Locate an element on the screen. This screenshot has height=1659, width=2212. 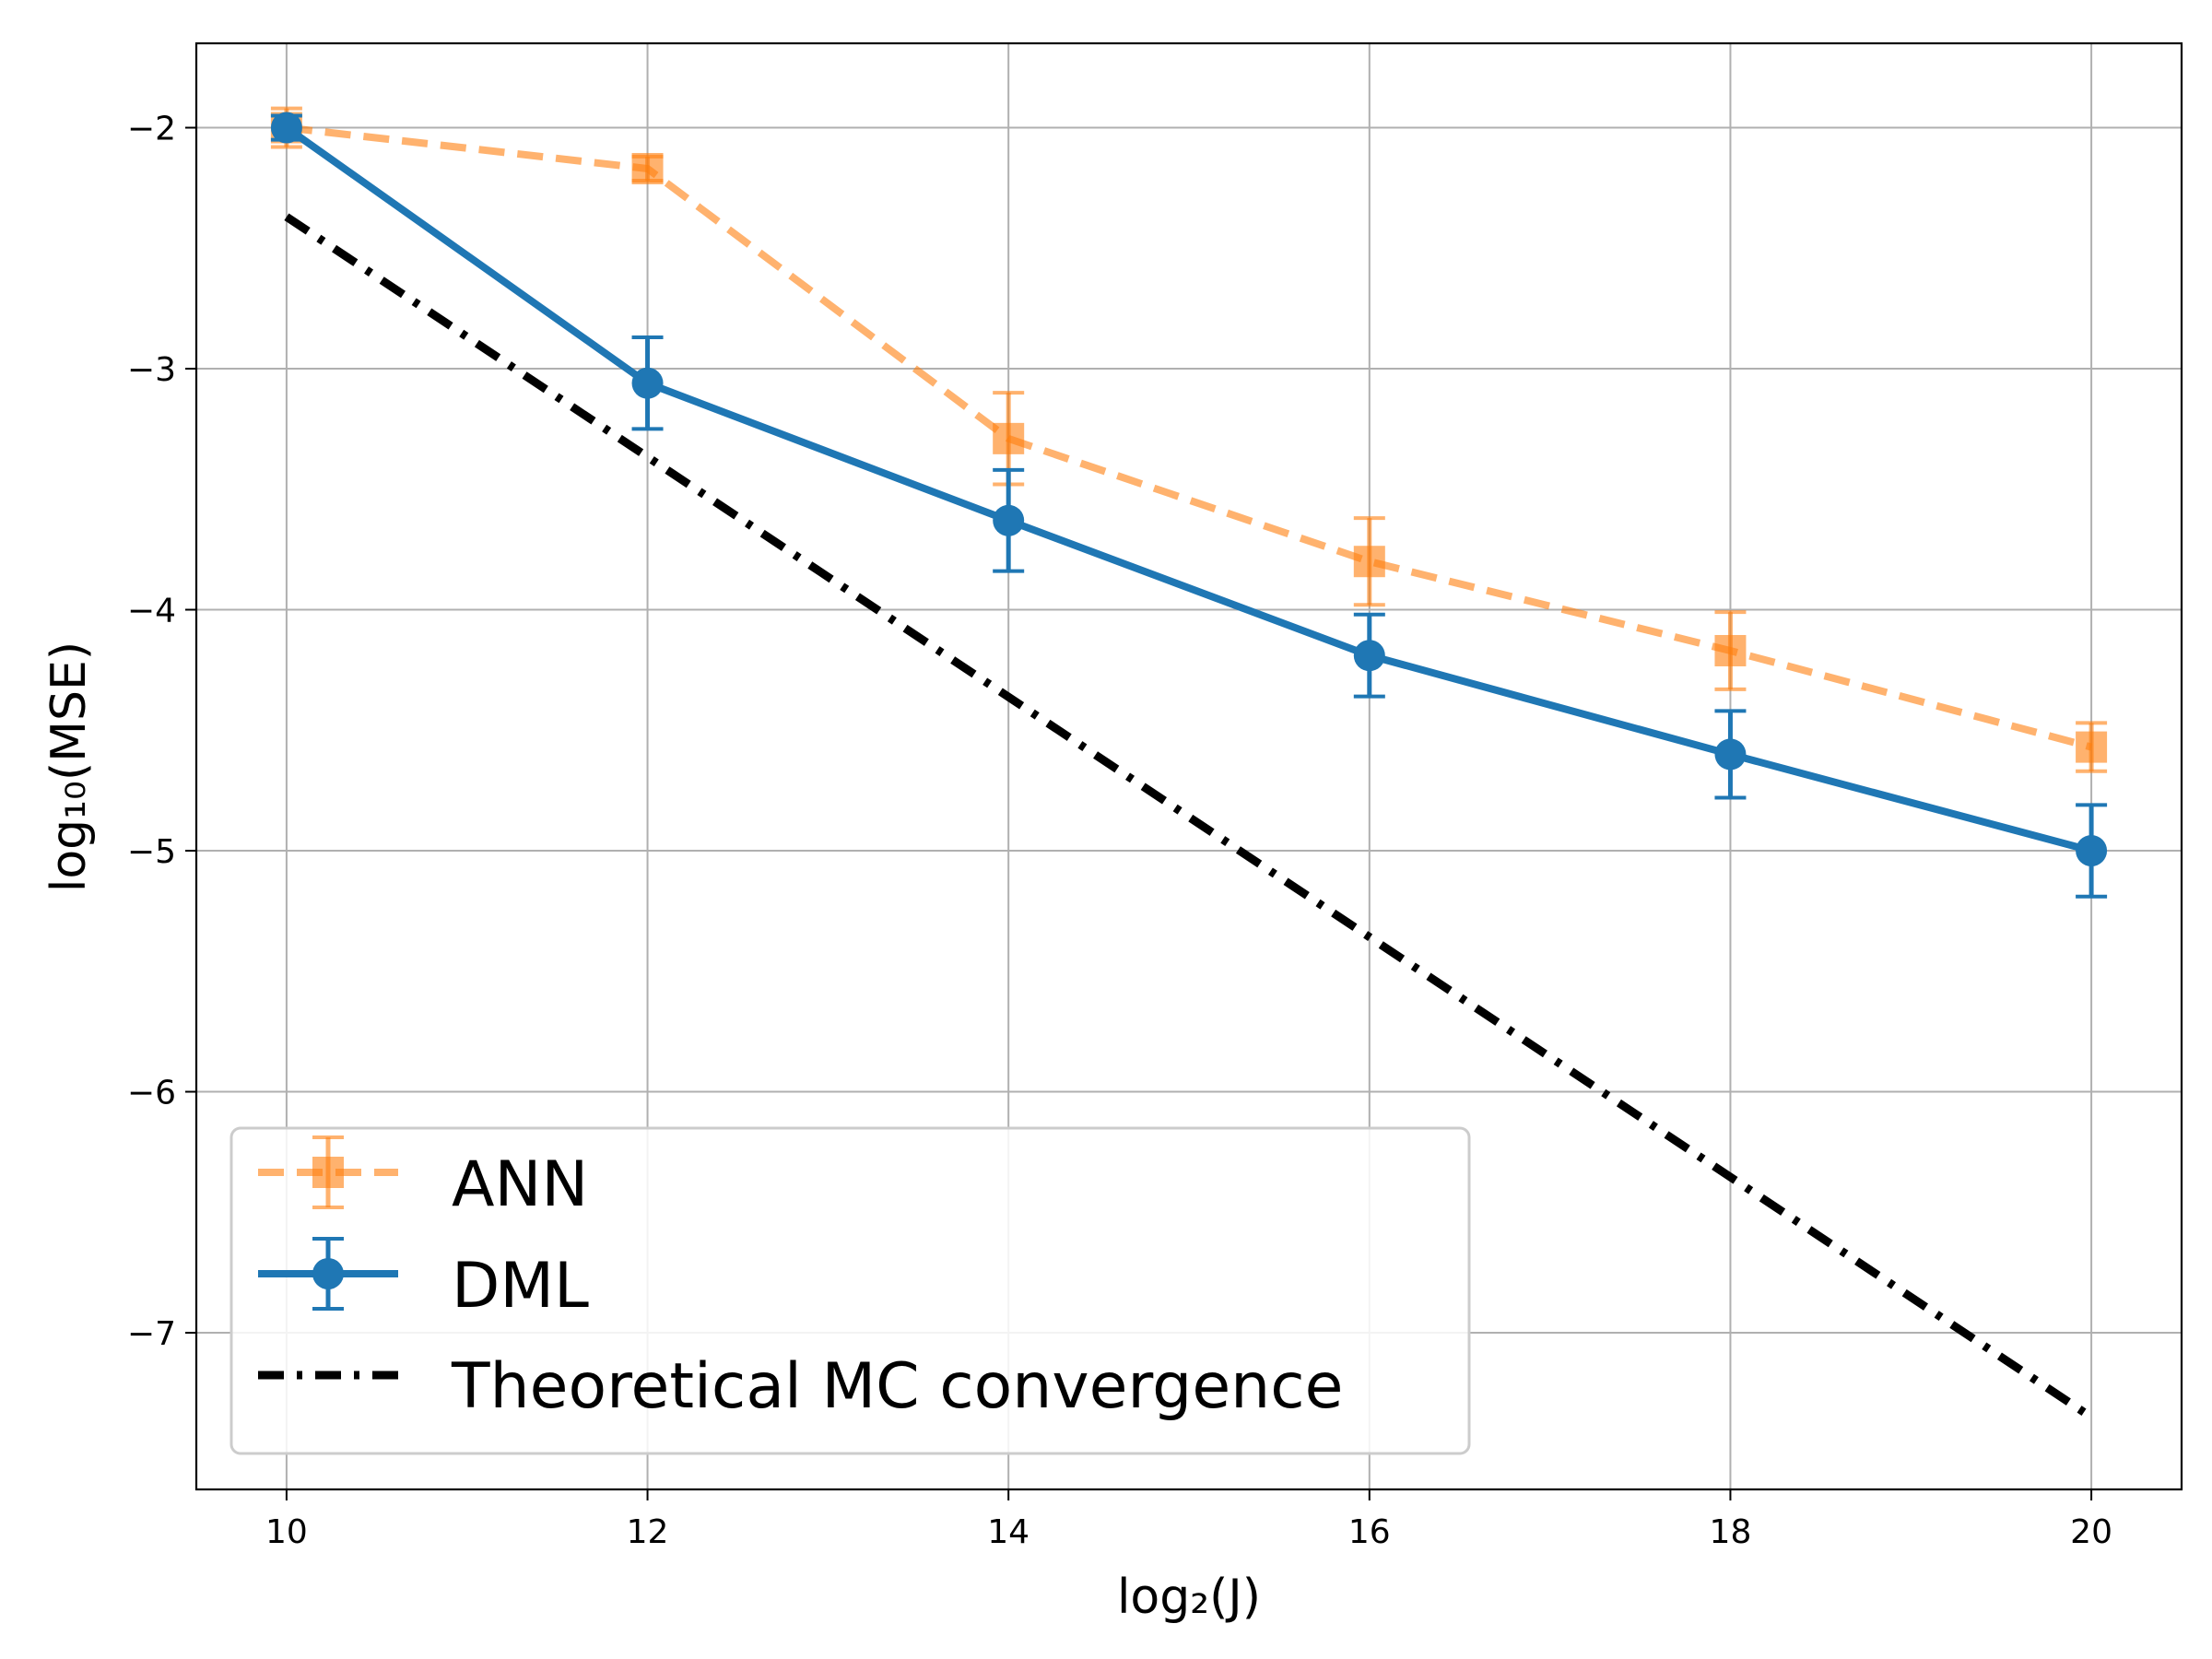
x-axis-label: log₂(J) is located at coordinates (1189, 1597).